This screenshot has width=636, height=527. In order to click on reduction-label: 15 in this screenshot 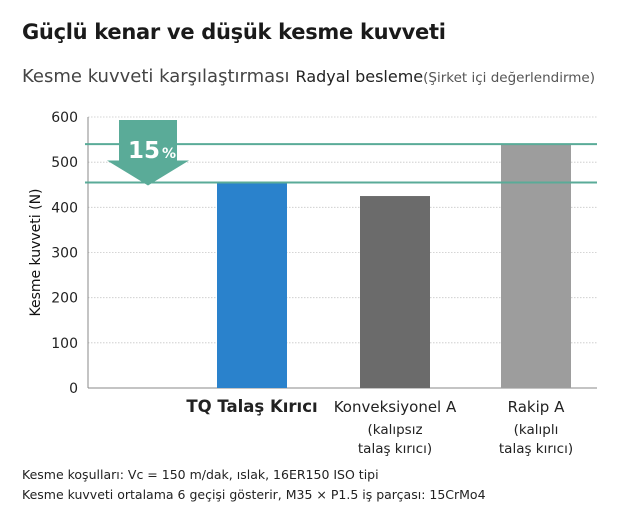, I will do `click(144, 151)`.